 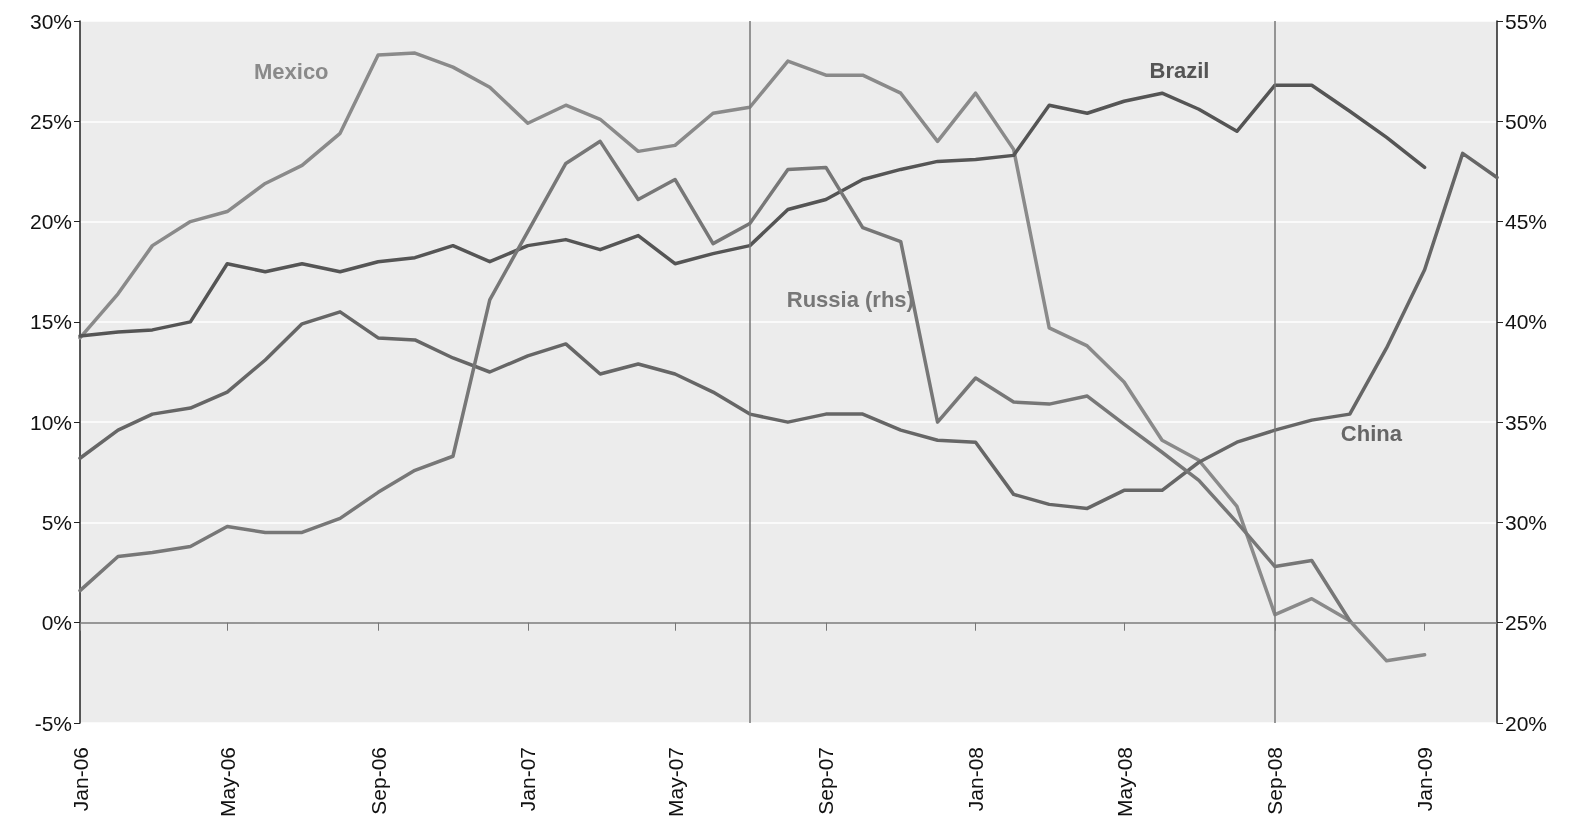 I want to click on y-tick-label: 20%, so click(x=50, y=222).